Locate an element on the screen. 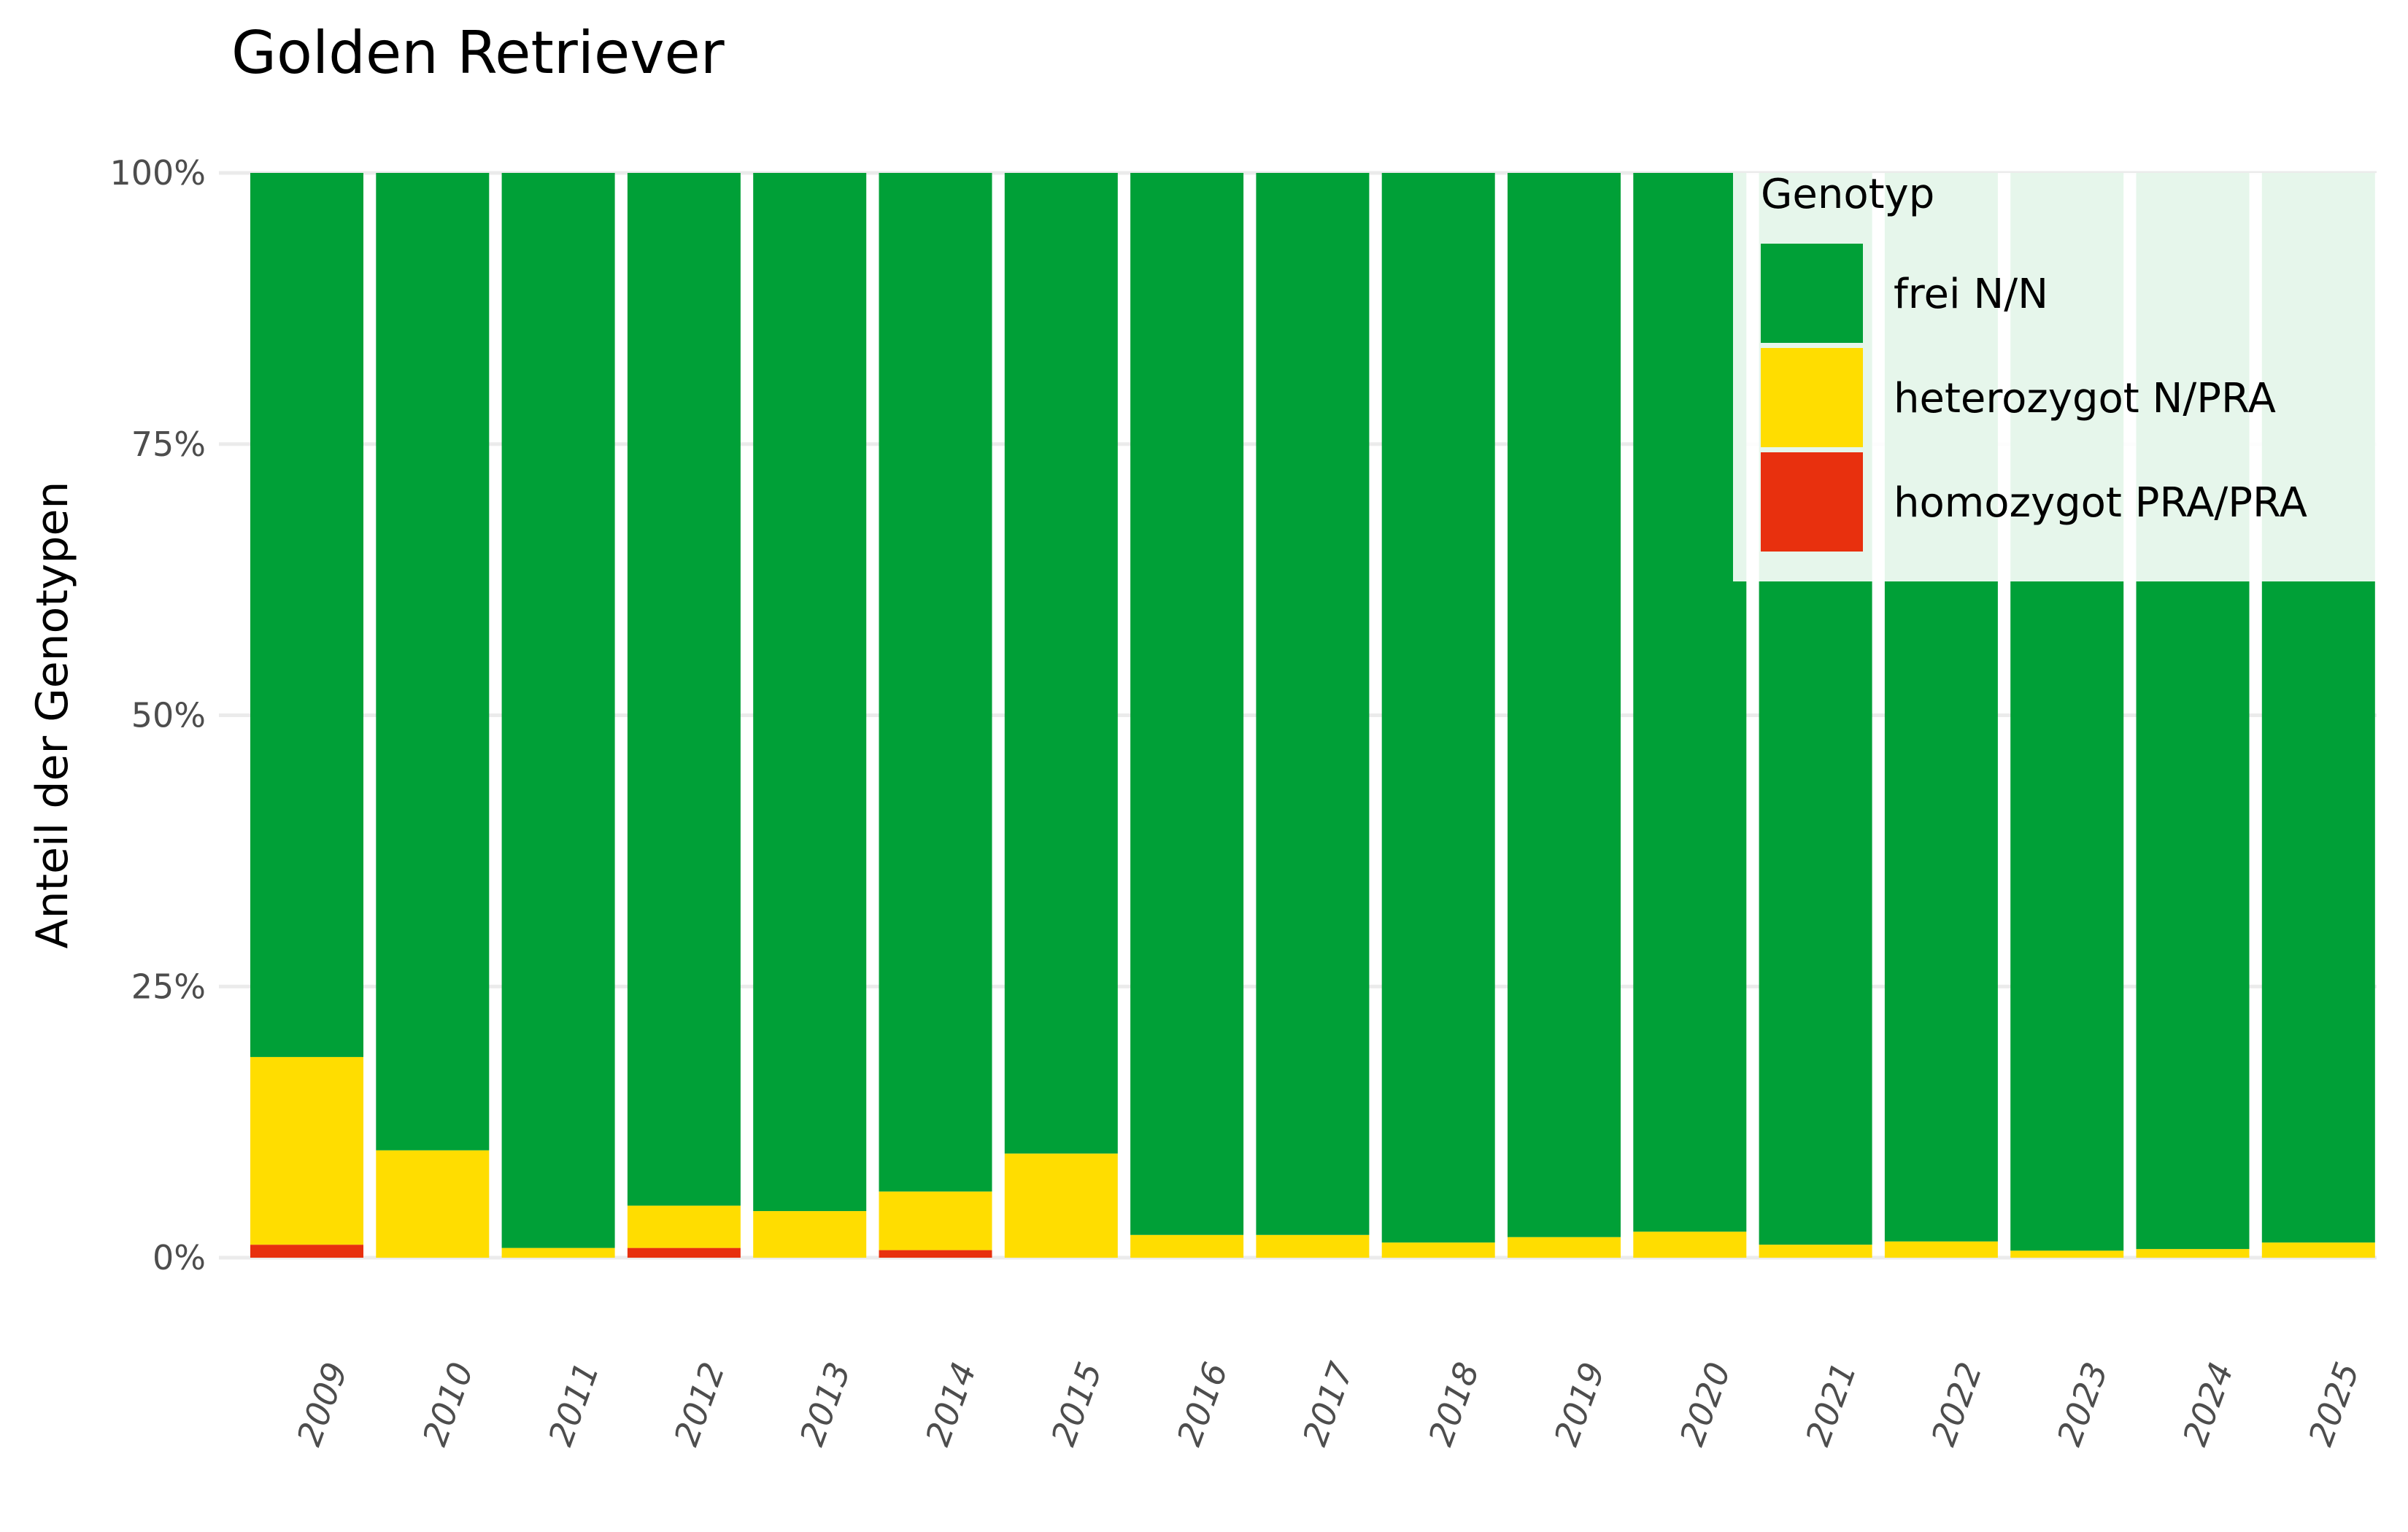  x-tick-label: 2019 is located at coordinates (1579, 1404).